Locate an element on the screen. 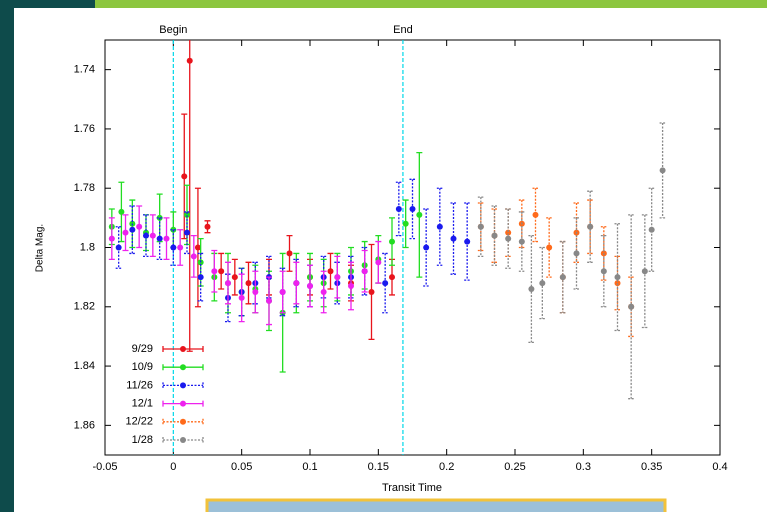 This screenshot has height=517, width=767. legend-label: 1/28 is located at coordinates (142, 440).